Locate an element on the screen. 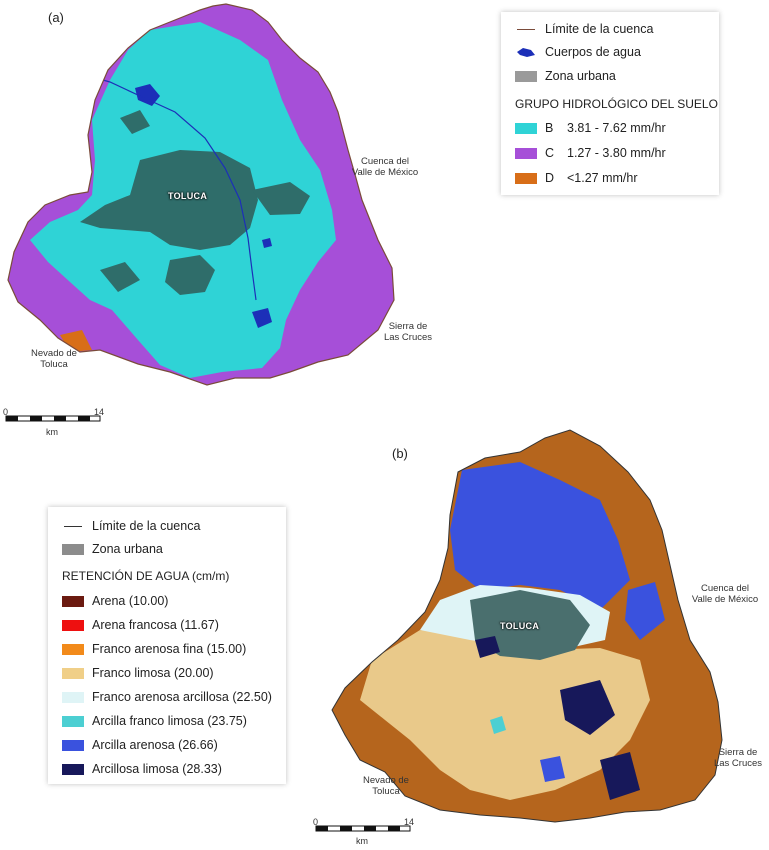 The image size is (769, 850). river is located at coordinates (170, 187).